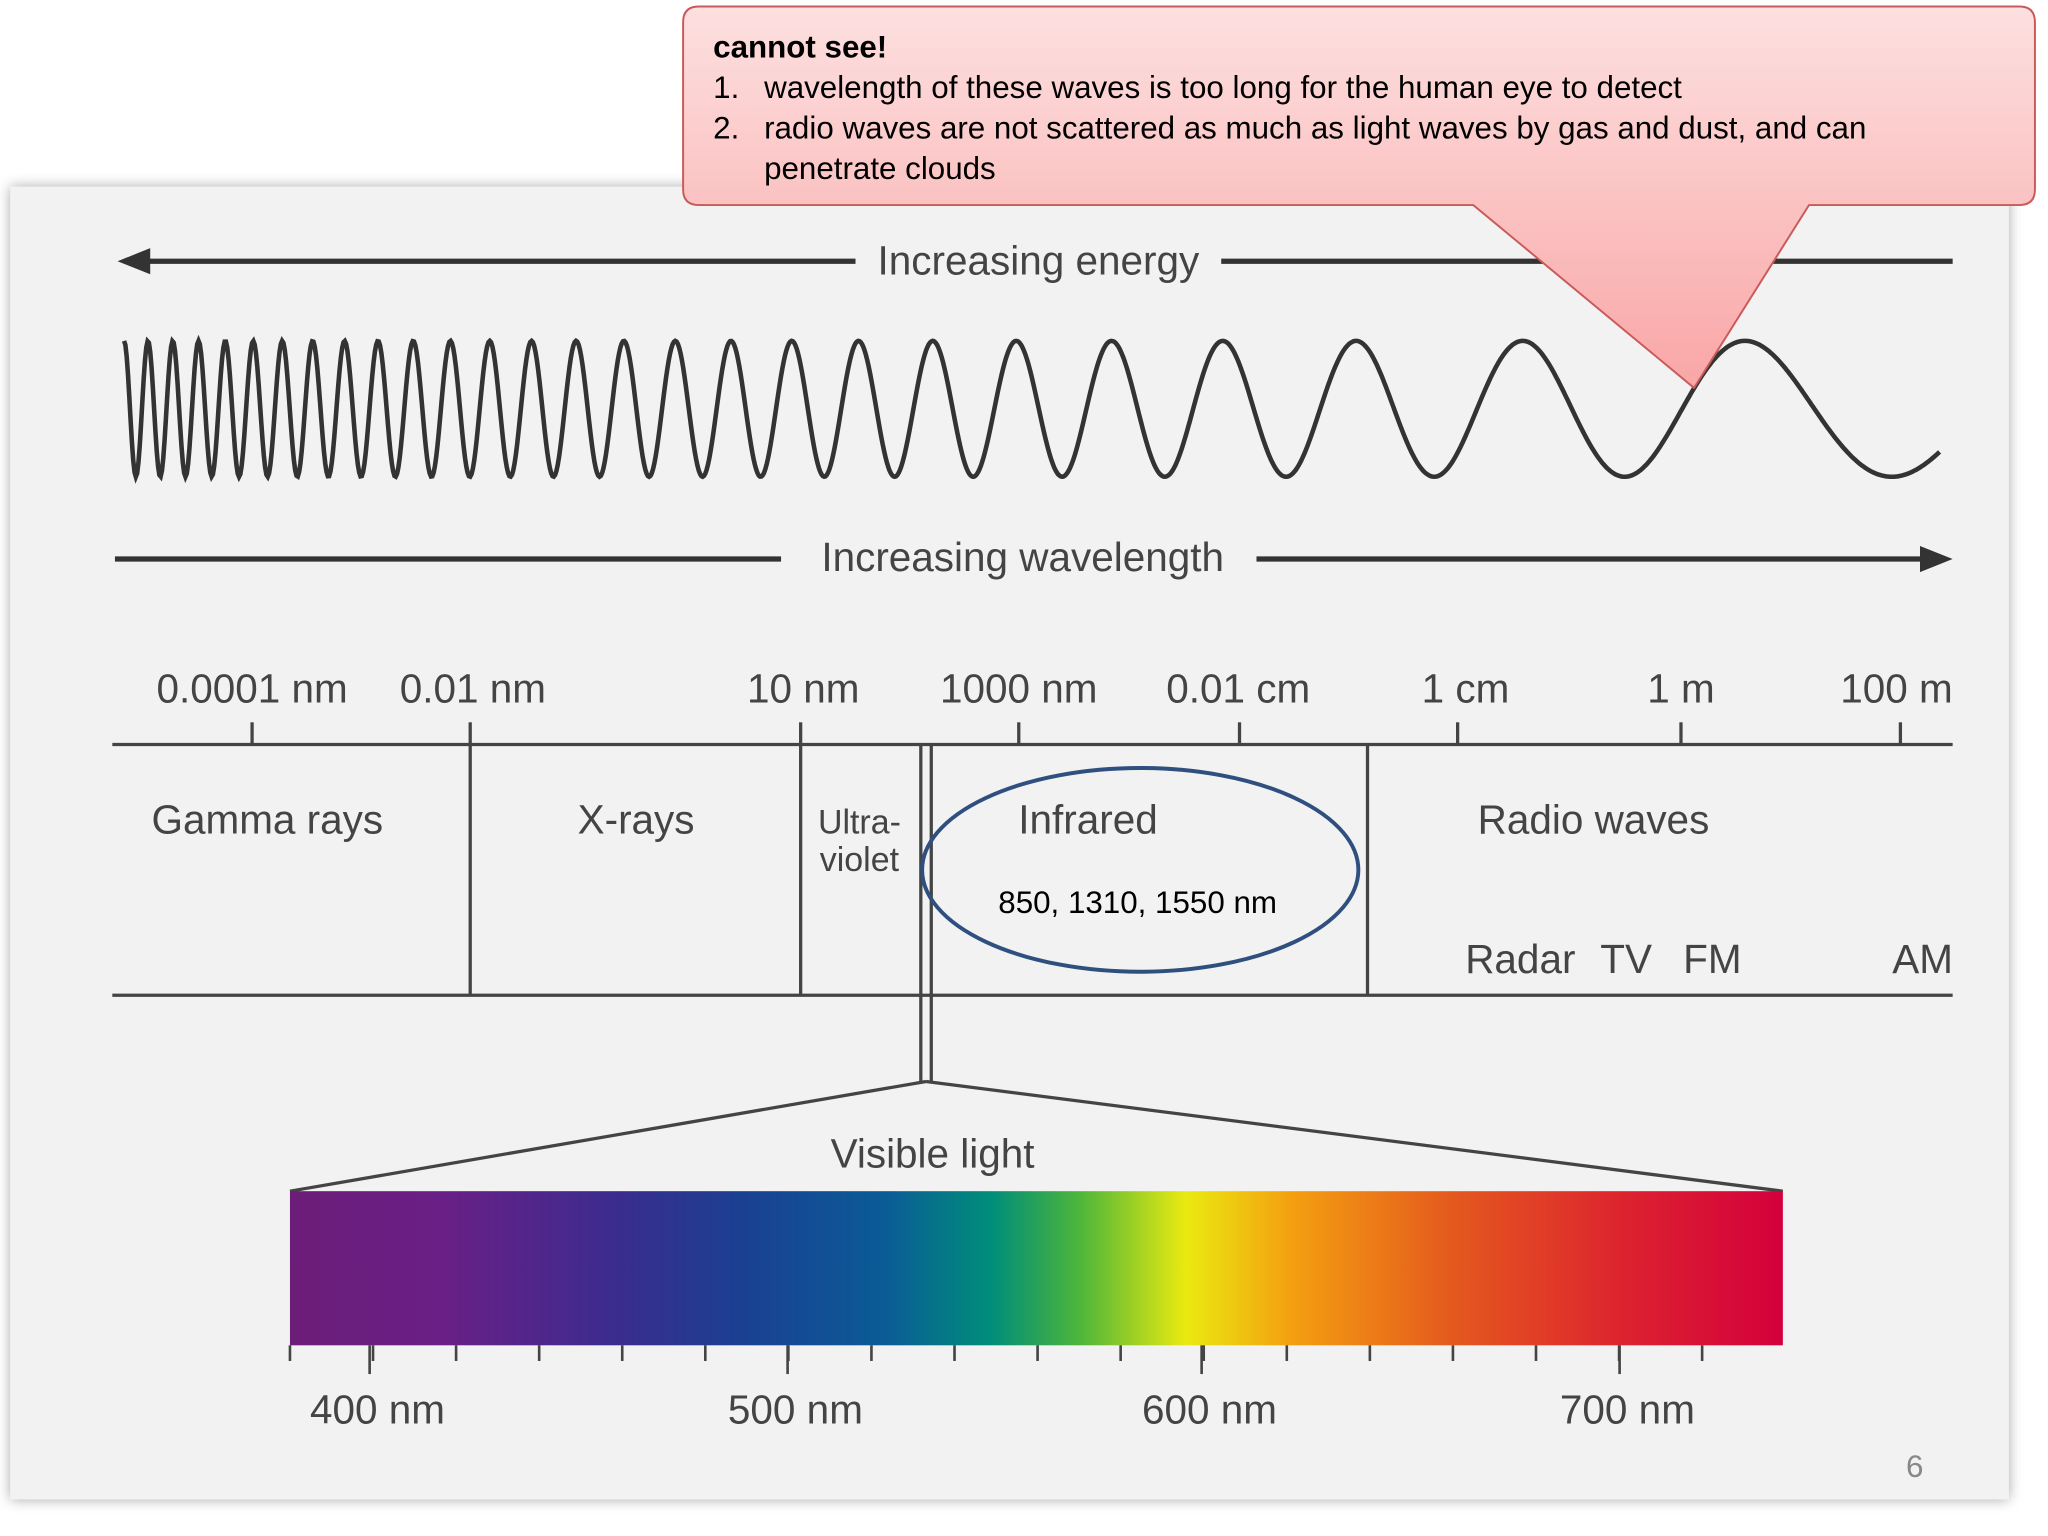 The image size is (2048, 1536). I want to click on list-marker: 1., so click(726, 87).